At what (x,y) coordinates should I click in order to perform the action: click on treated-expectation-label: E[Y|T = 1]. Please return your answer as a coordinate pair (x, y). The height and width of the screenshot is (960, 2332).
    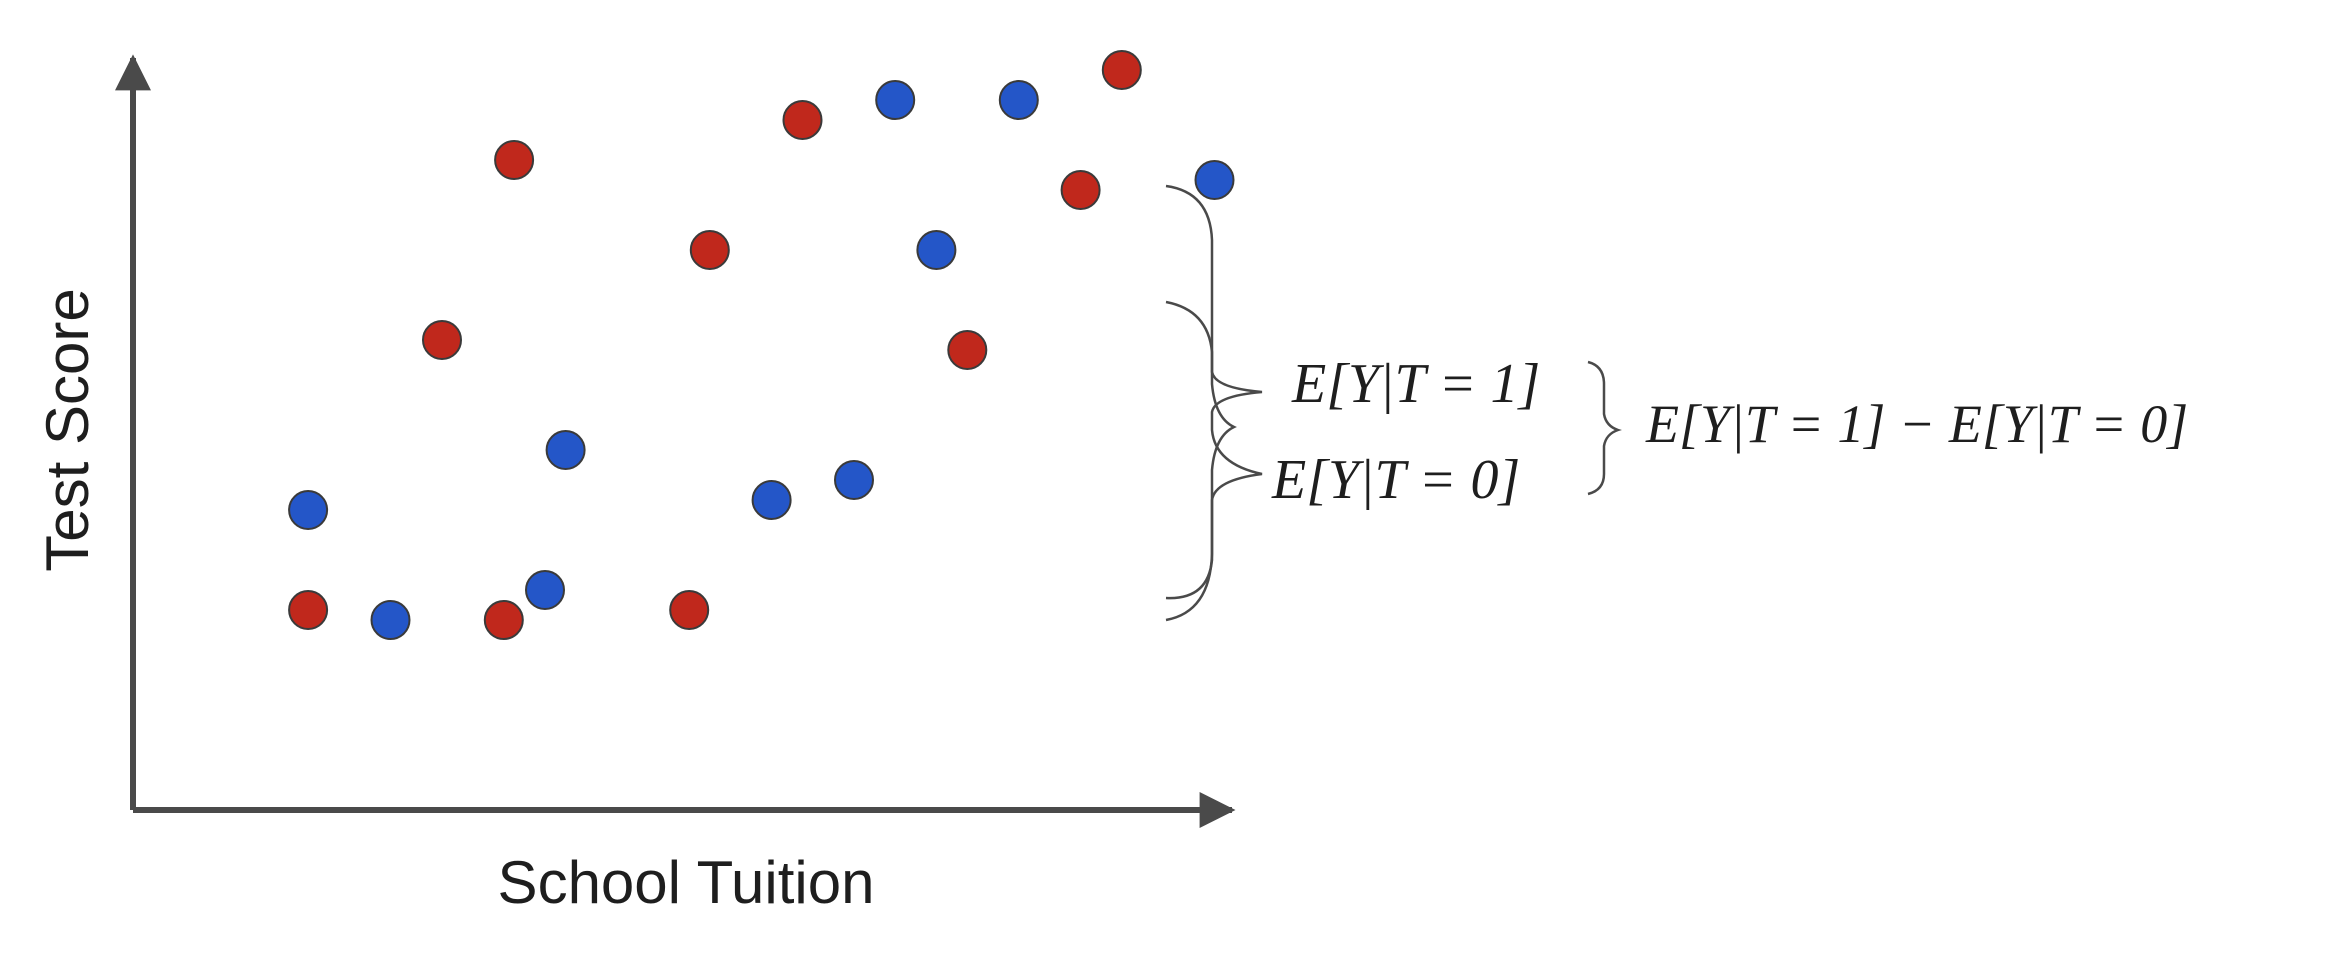
    Looking at the image, I should click on (1415, 384).